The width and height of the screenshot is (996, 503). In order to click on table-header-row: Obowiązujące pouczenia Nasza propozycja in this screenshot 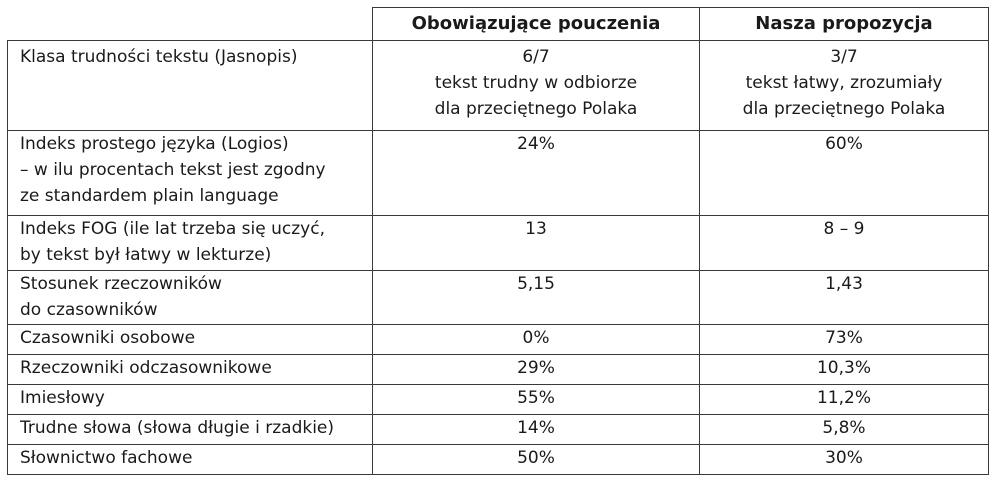, I will do `click(498, 24)`.